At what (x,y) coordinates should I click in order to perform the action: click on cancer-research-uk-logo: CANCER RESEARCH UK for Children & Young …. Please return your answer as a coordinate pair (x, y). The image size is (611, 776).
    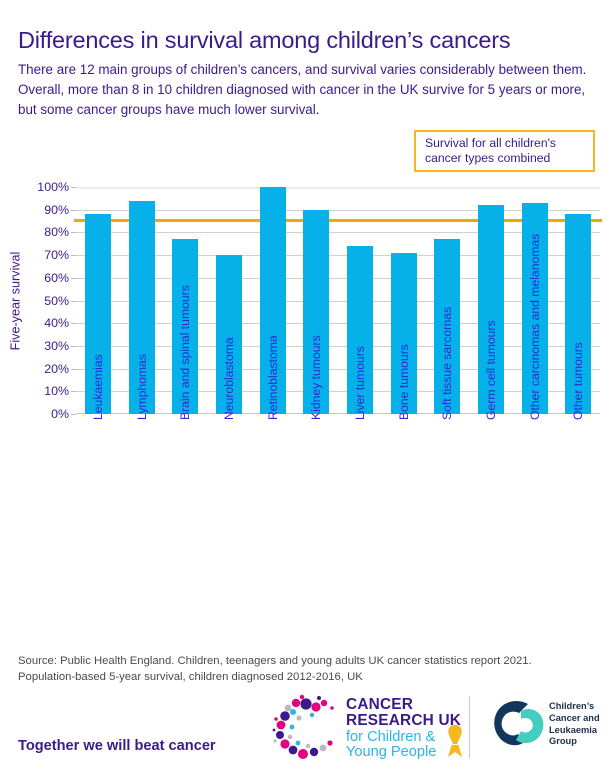
    Looking at the image, I should click on (367, 728).